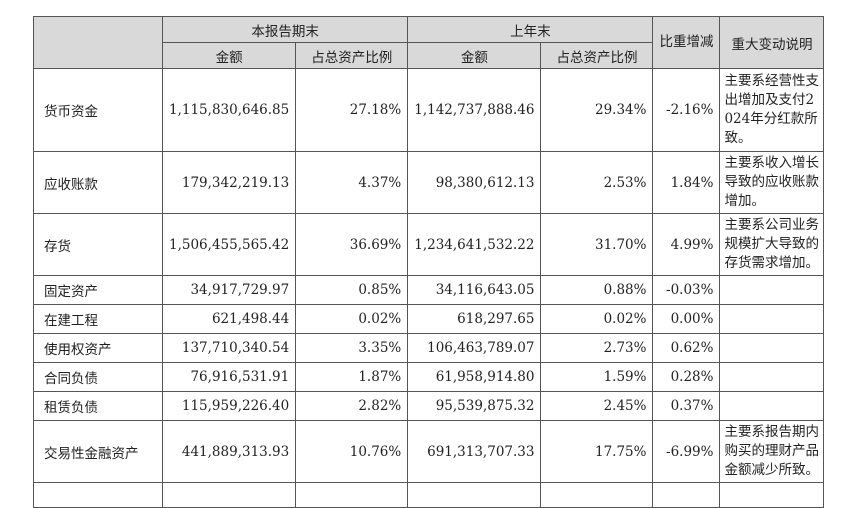  What do you see at coordinates (352, 110) in the screenshot?
I see `current-ratio: 27.18%` at bounding box center [352, 110].